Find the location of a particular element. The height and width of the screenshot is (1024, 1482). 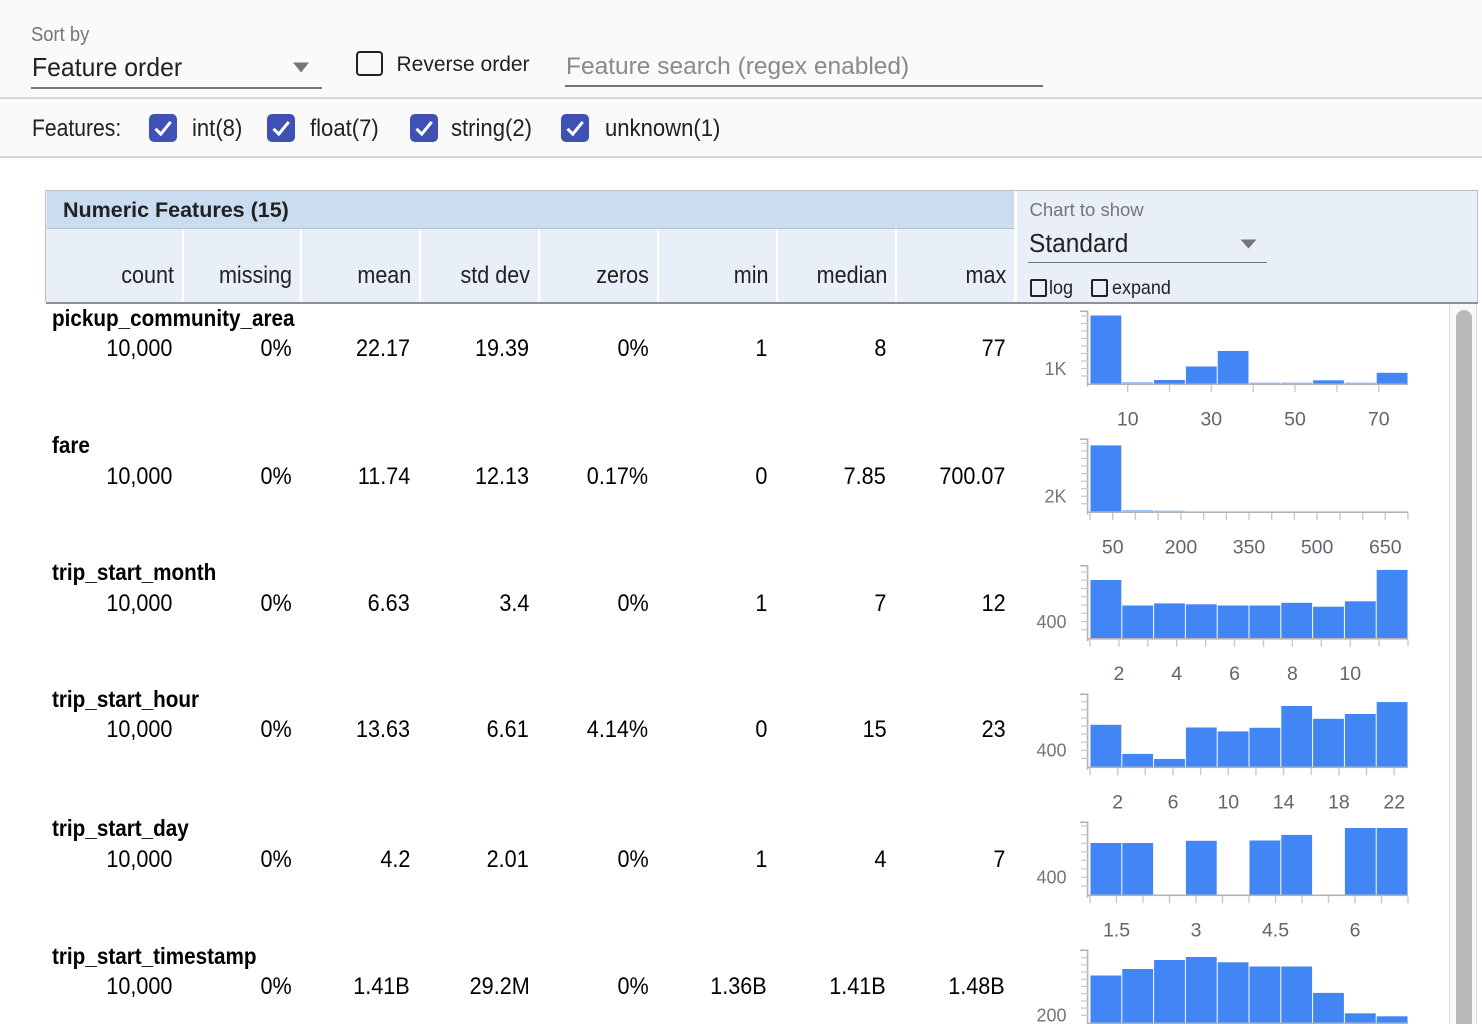

svg-text: 4 is located at coordinates (1176, 674).